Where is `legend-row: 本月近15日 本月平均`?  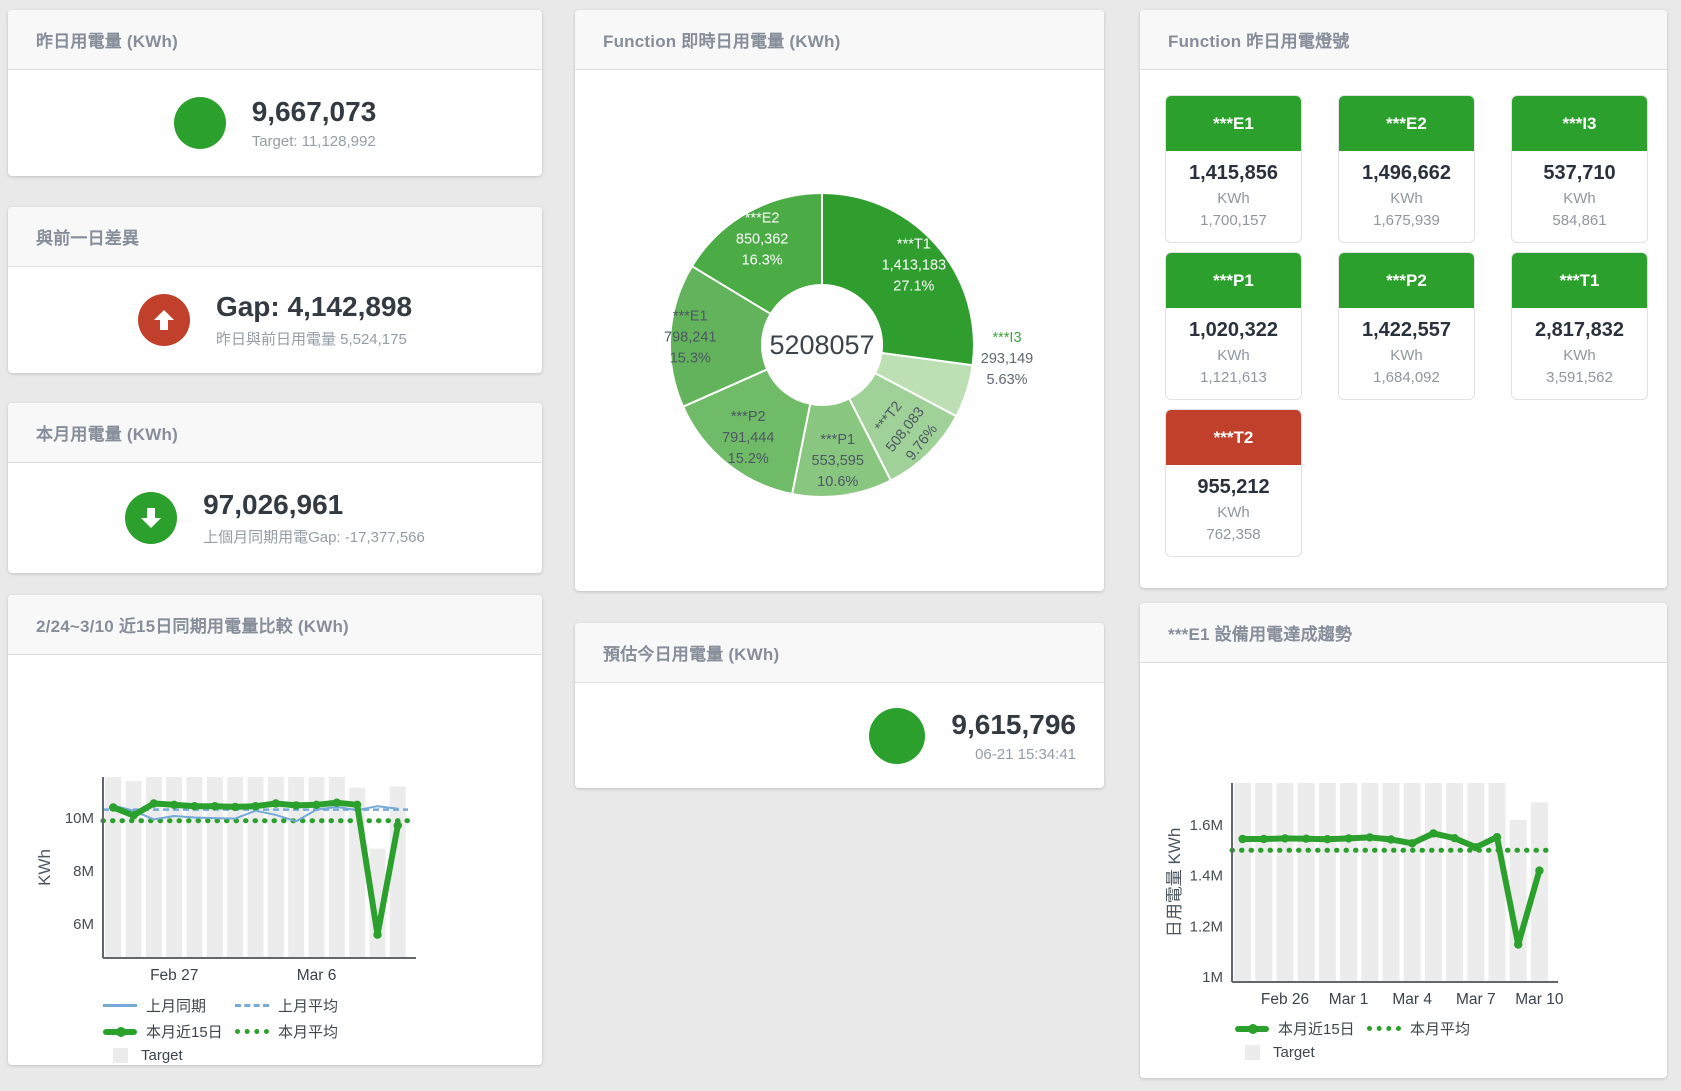 legend-row: 本月近15日 本月平均 is located at coordinates (322, 1031).